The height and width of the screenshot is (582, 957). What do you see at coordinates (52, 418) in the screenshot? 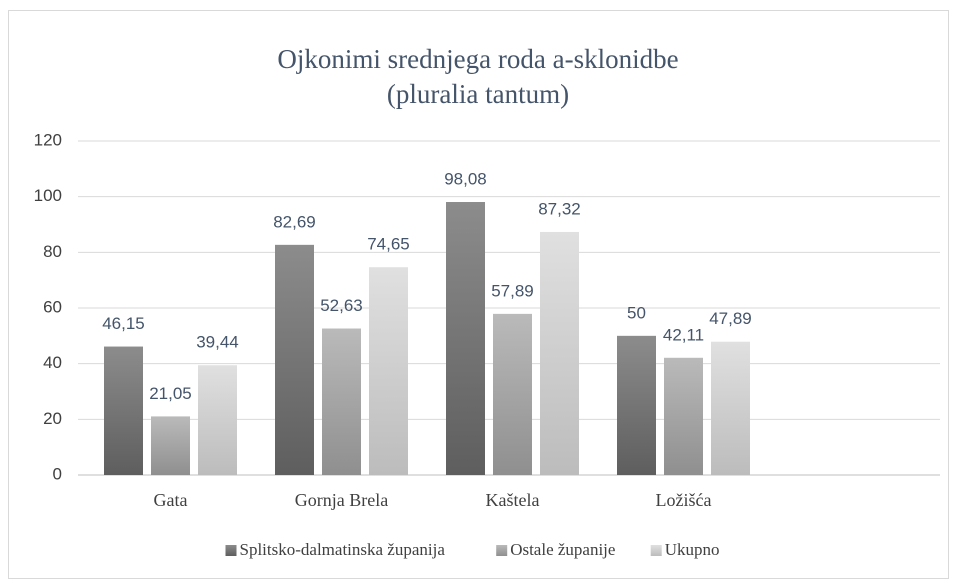
I see `y-tick-label: 20` at bounding box center [52, 418].